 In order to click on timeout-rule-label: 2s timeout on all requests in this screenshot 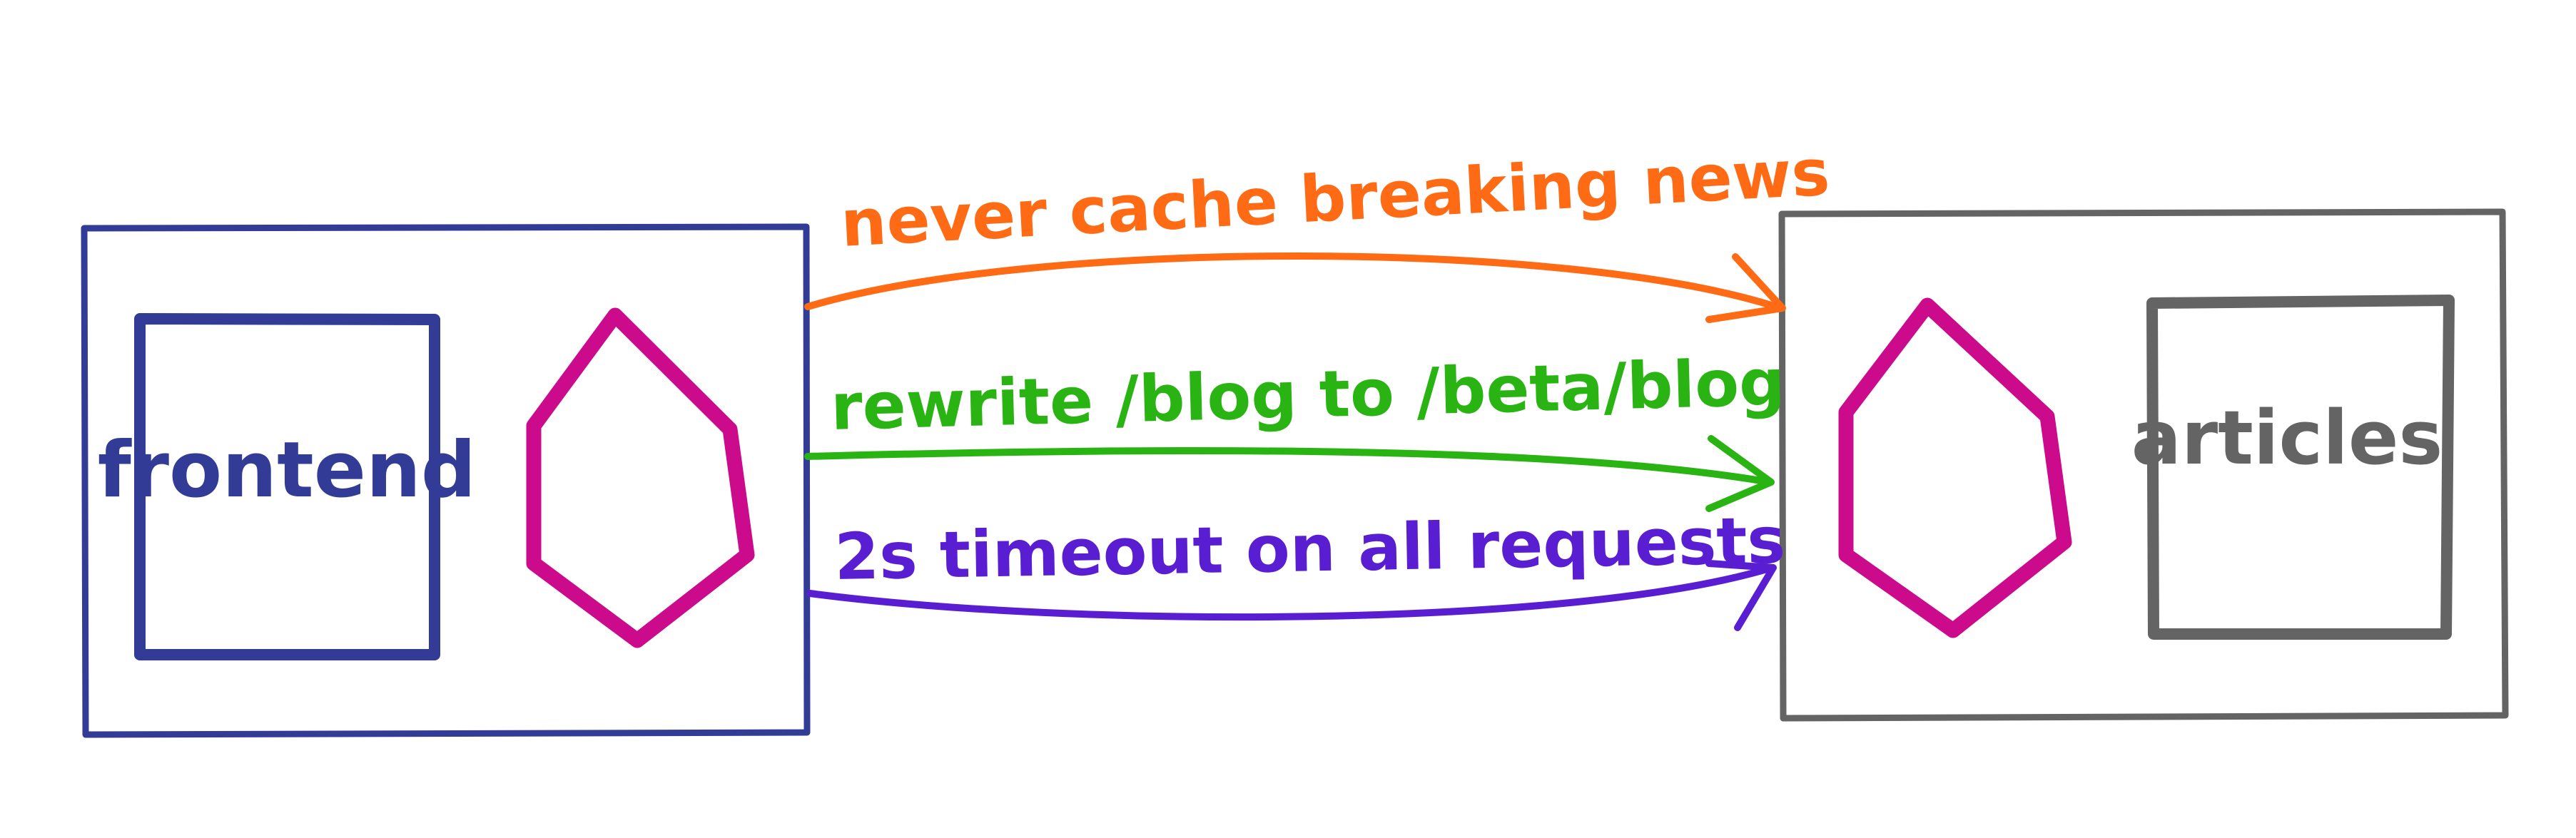, I will do `click(1310, 550)`.